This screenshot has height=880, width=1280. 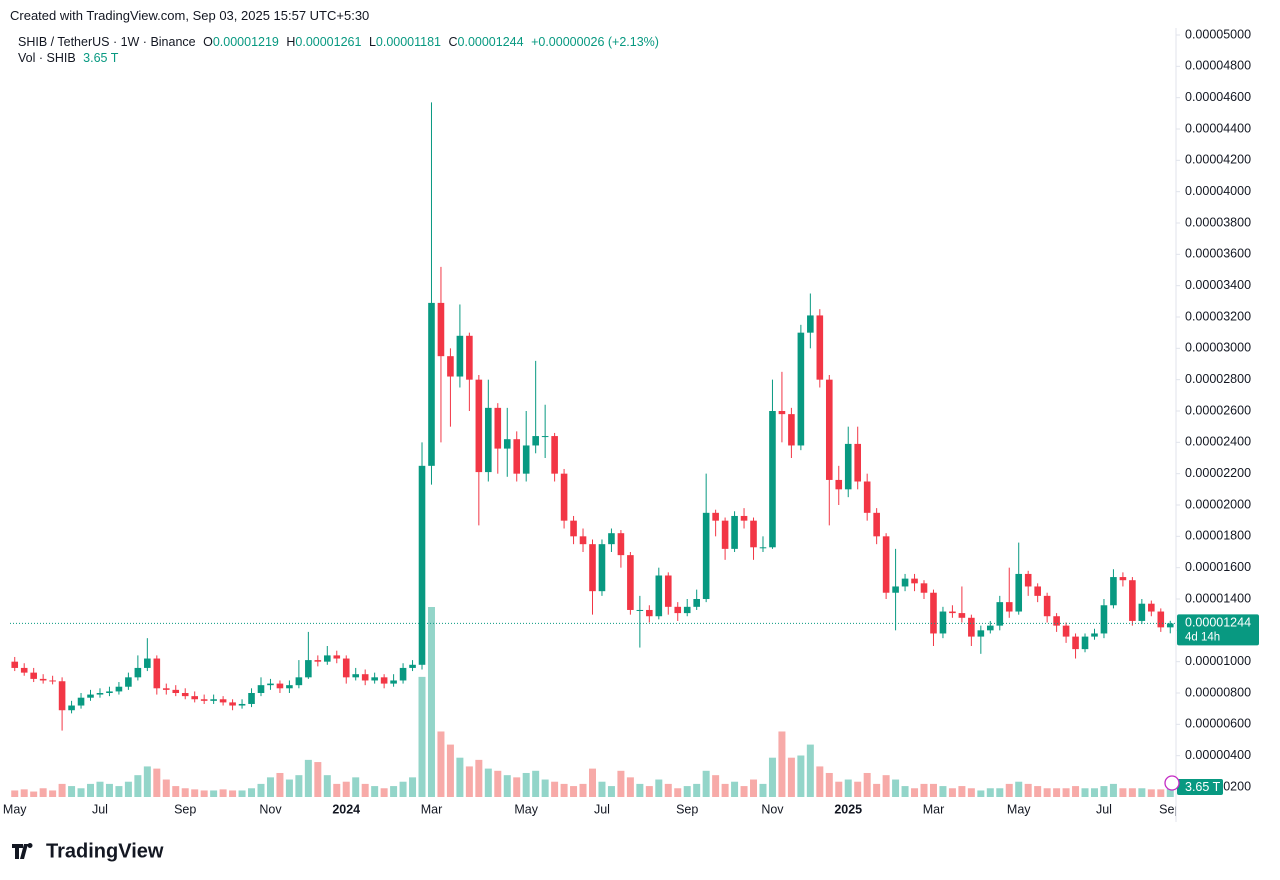 What do you see at coordinates (1218, 191) in the screenshot?
I see `y-tick-label: 0.00004000` at bounding box center [1218, 191].